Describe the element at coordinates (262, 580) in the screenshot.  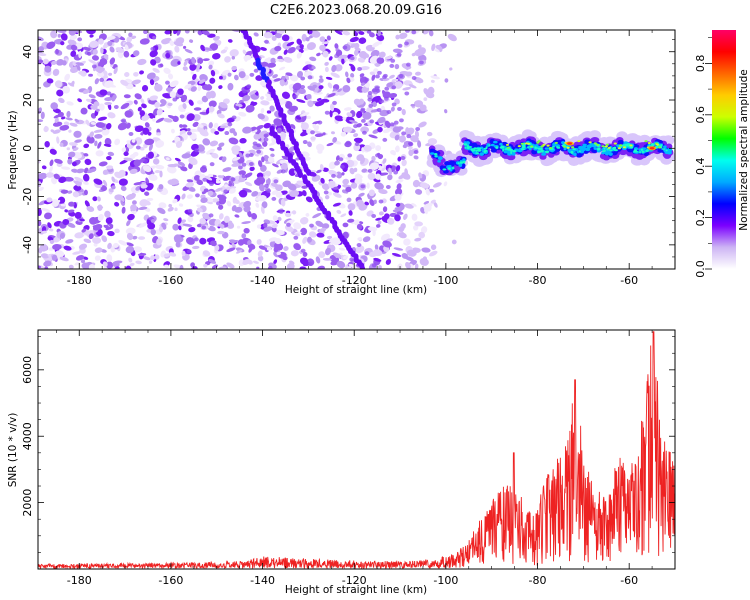
I see `x-tick-label: -140` at that location.